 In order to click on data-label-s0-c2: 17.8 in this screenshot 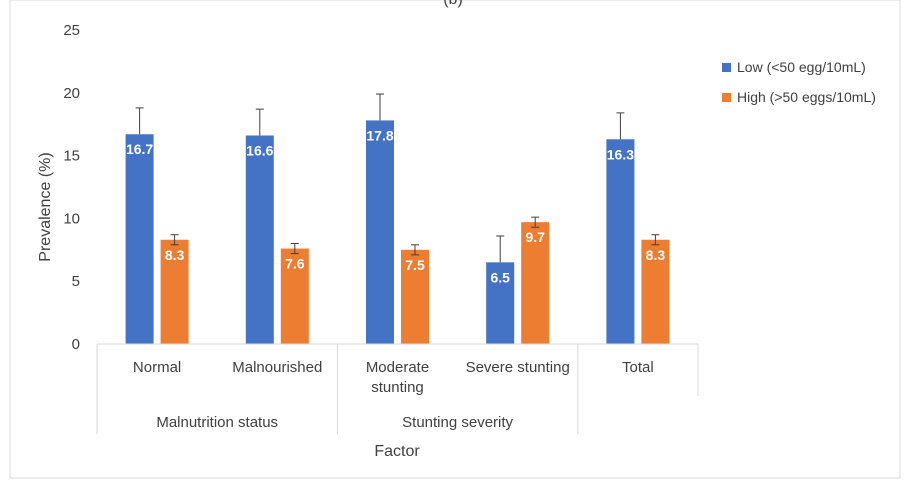, I will do `click(379, 135)`.